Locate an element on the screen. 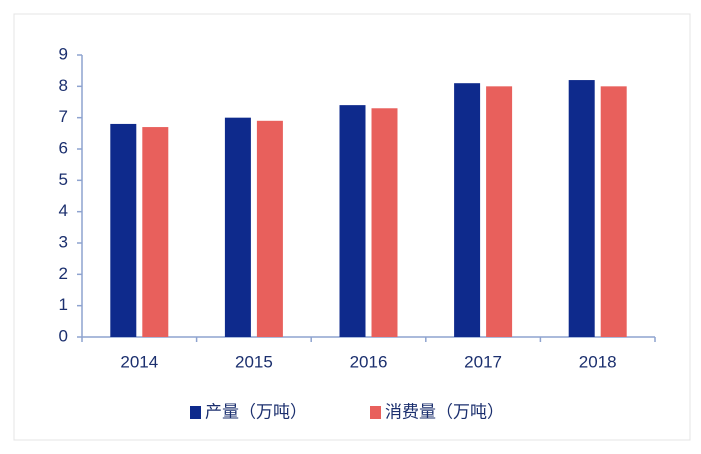 This screenshot has width=701, height=454. y-tick-label: 1 is located at coordinates (63, 304).